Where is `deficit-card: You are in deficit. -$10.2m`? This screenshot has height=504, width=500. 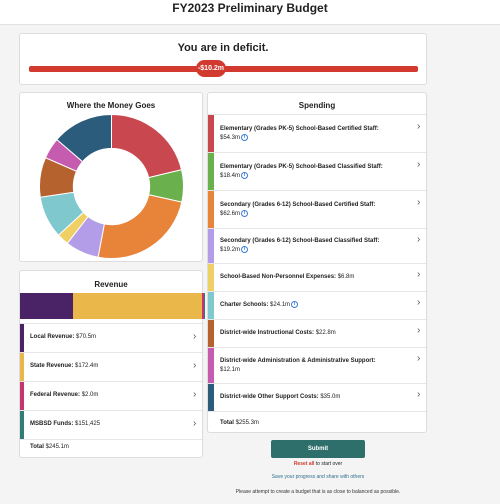
deficit-card: You are in deficit. -$10.2m is located at coordinates (223, 59).